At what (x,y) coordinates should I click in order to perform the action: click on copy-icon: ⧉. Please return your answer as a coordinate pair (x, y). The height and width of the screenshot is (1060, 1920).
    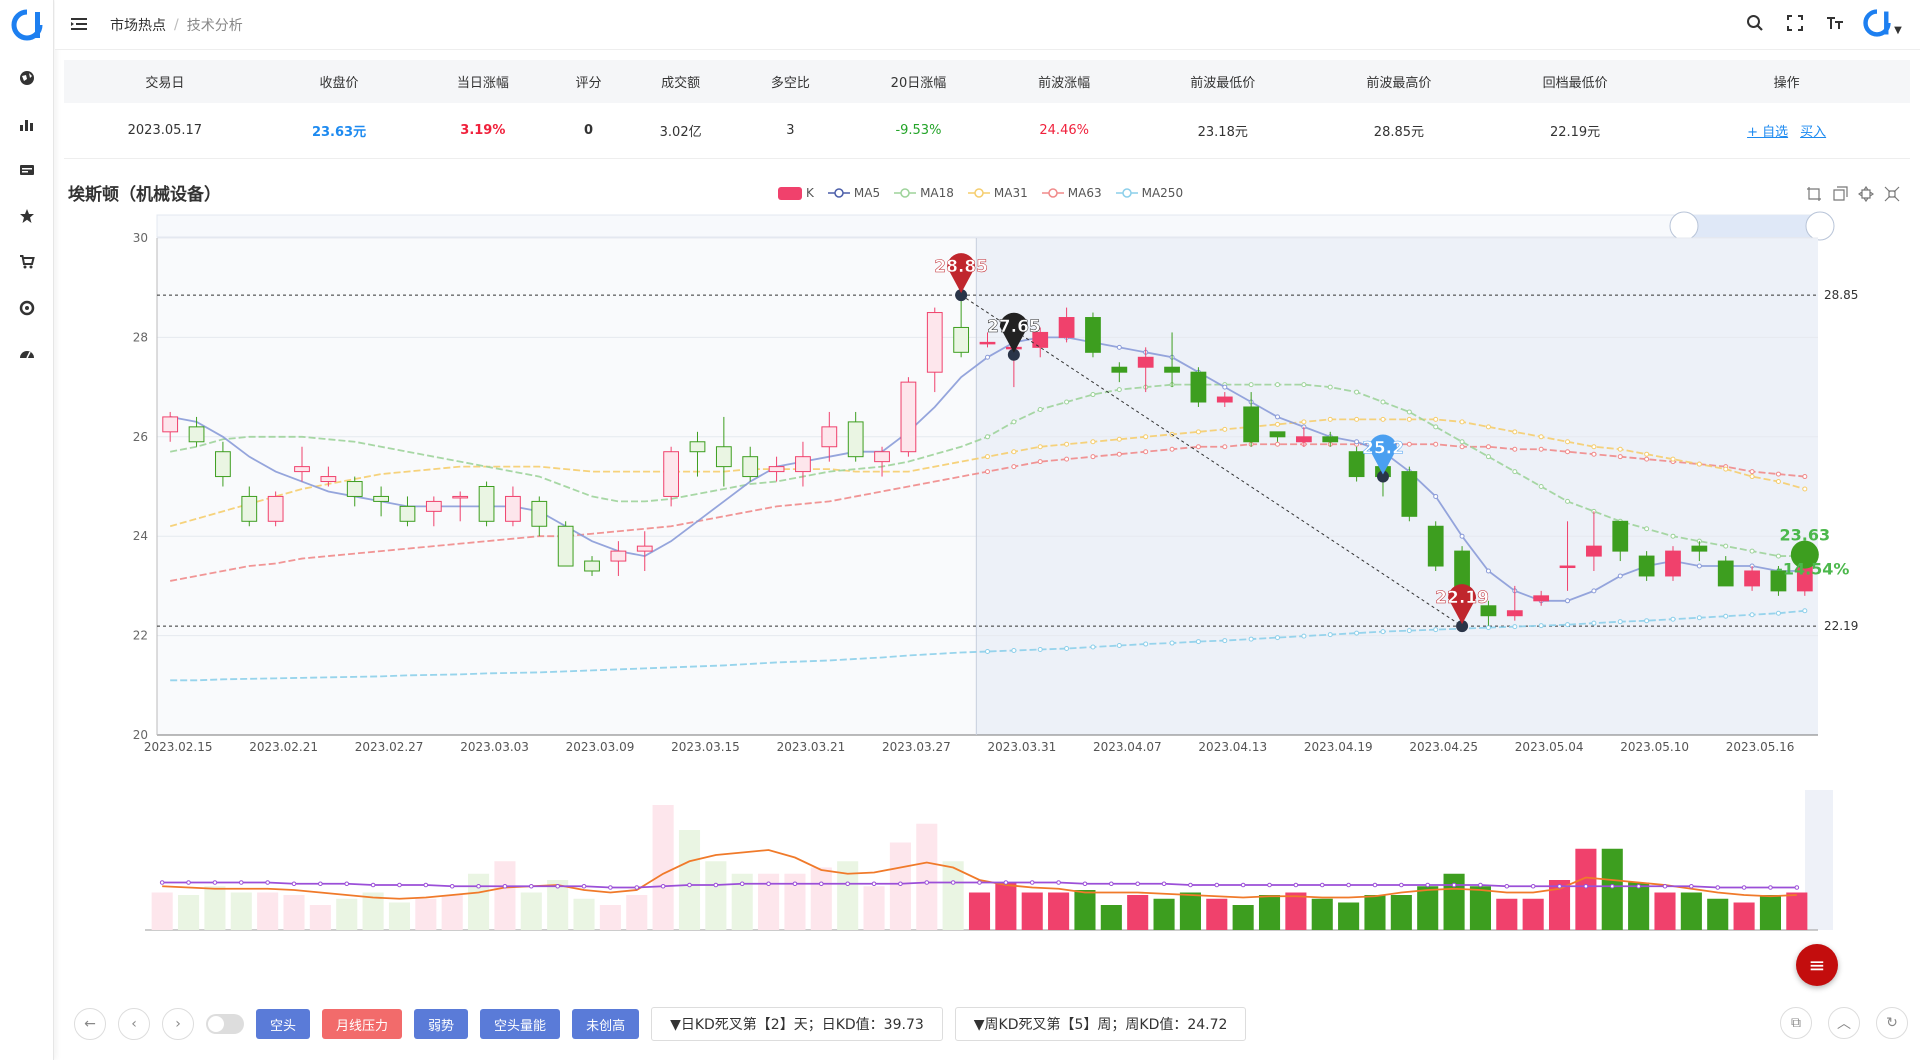
    Looking at the image, I should click on (1796, 1023).